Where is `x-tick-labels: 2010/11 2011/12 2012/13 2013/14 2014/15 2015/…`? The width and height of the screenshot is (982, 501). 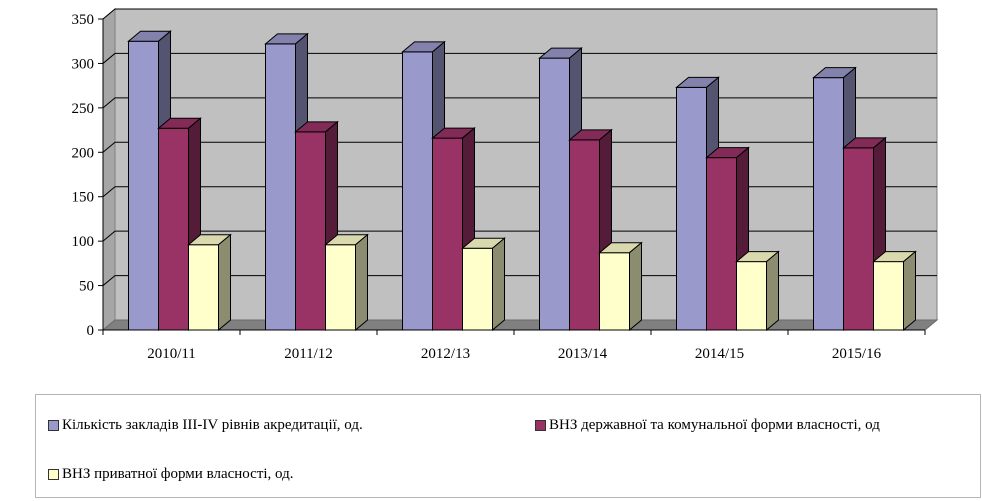 x-tick-labels: 2010/11 2011/12 2012/13 2013/14 2014/15 2015/… is located at coordinates (514, 354).